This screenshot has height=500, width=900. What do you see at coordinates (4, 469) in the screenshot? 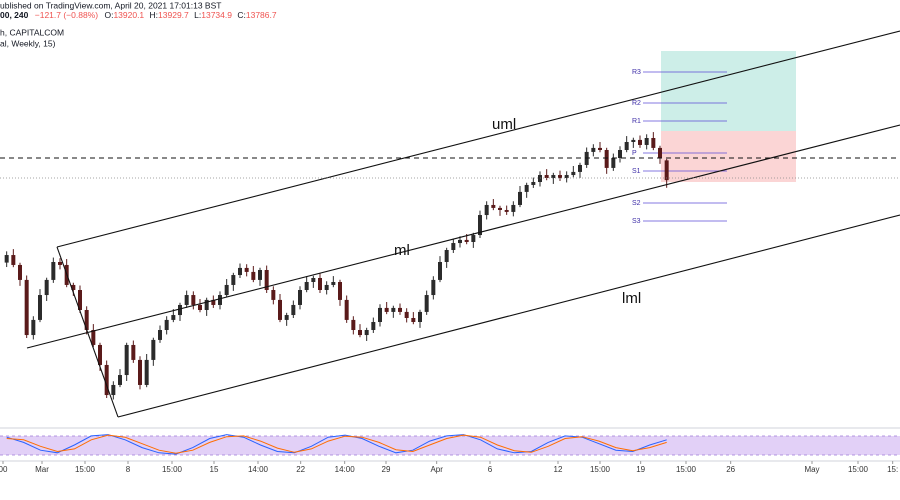
I see `x-tick-label: 00` at bounding box center [4, 469].